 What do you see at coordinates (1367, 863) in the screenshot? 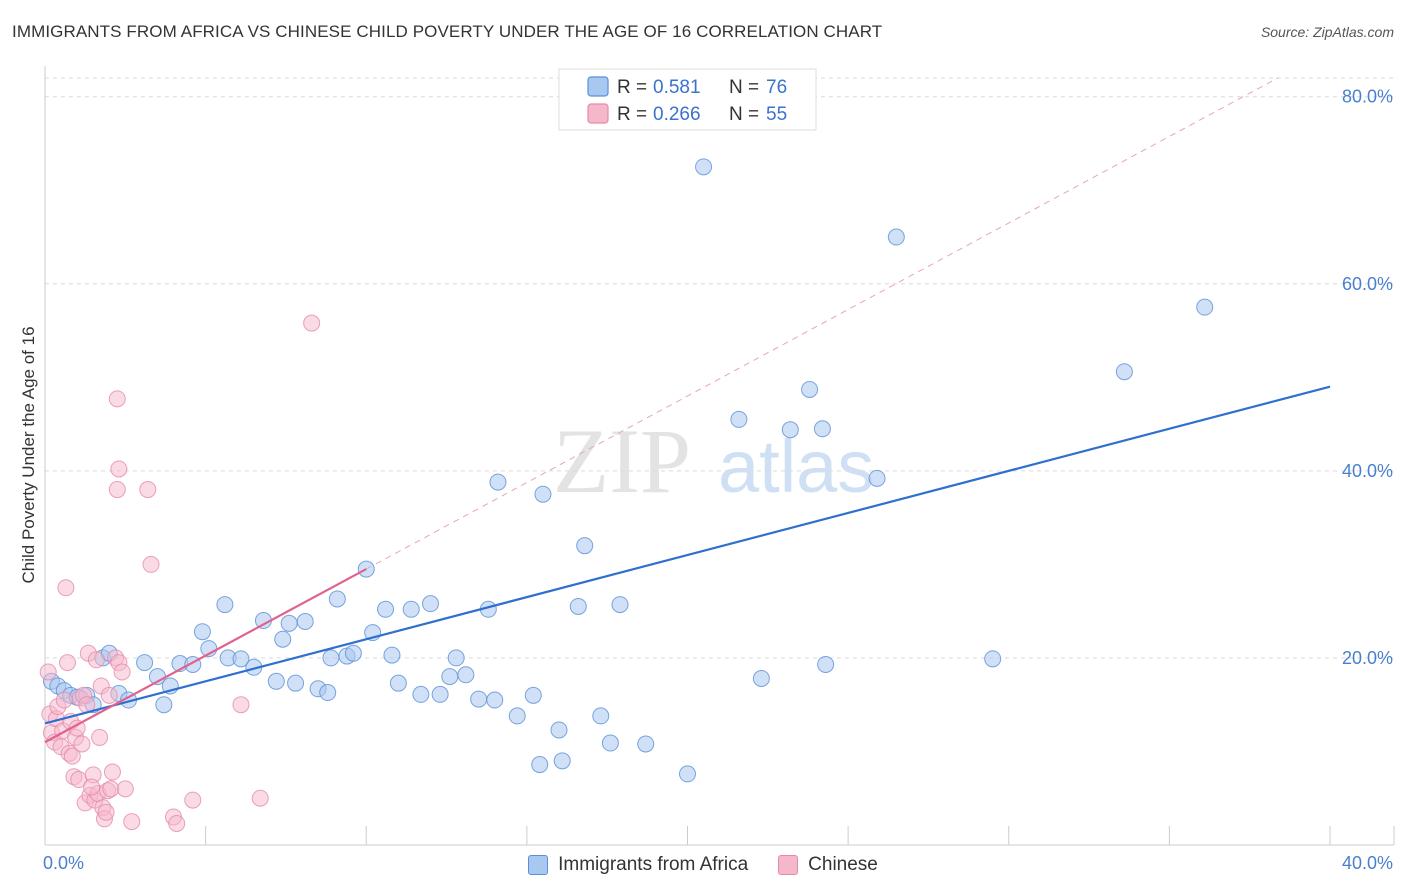
I see `x-tick-label: 40.0%` at bounding box center [1367, 863].